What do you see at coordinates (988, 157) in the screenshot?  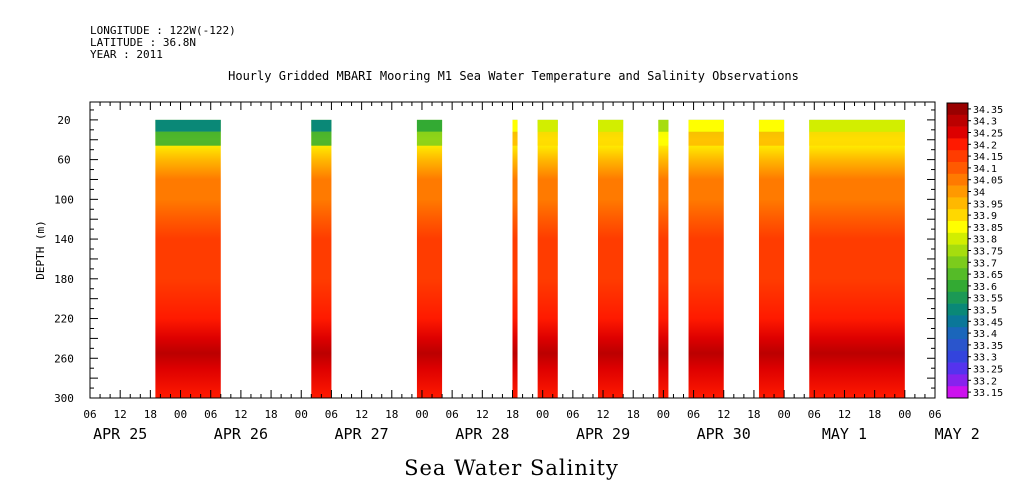 I see `colorbar-label: 34.15` at bounding box center [988, 157].